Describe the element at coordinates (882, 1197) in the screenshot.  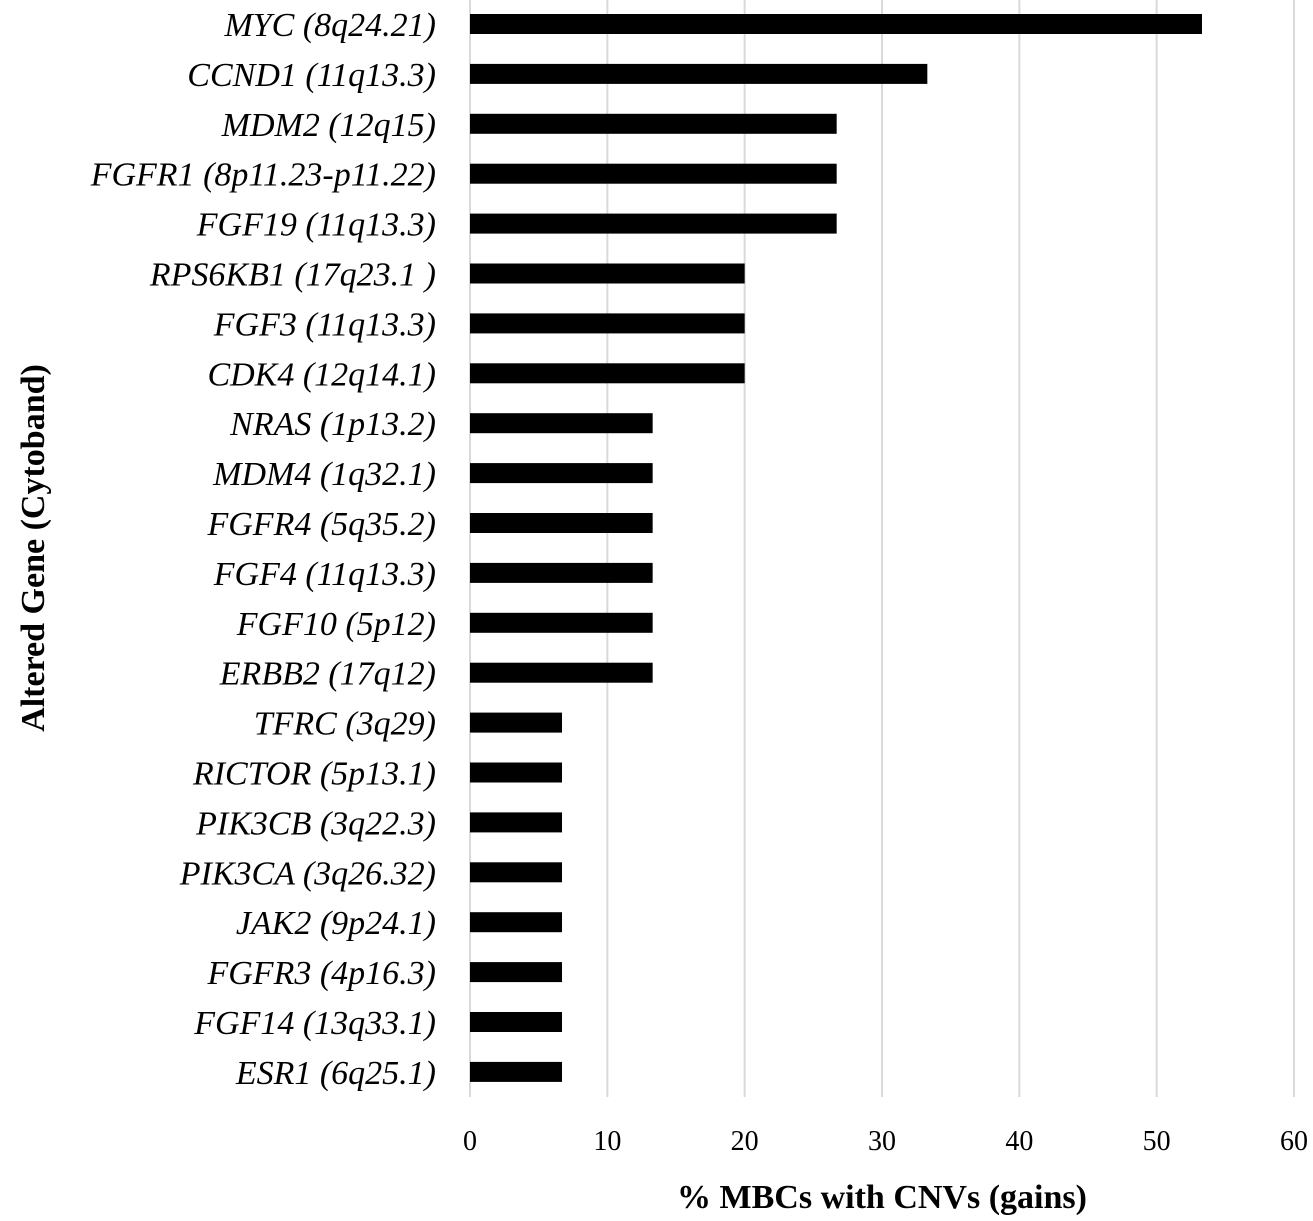
I see `x-axis-title: % MBCs with CNVs (gains)` at that location.